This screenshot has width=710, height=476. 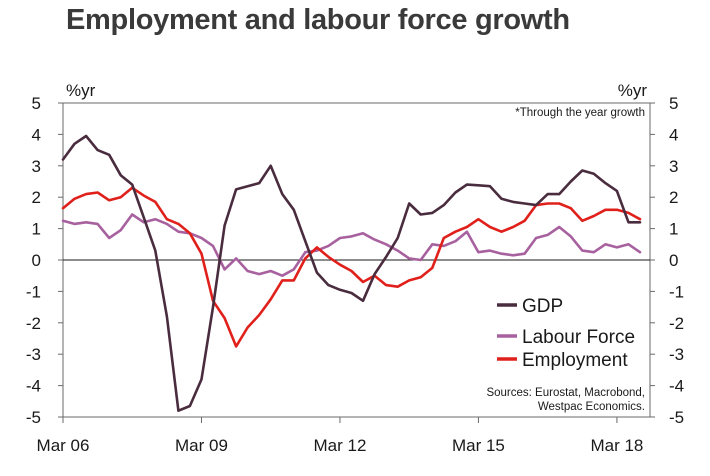 What do you see at coordinates (676, 417) in the screenshot?
I see `y-tick-label-right: -5` at bounding box center [676, 417].